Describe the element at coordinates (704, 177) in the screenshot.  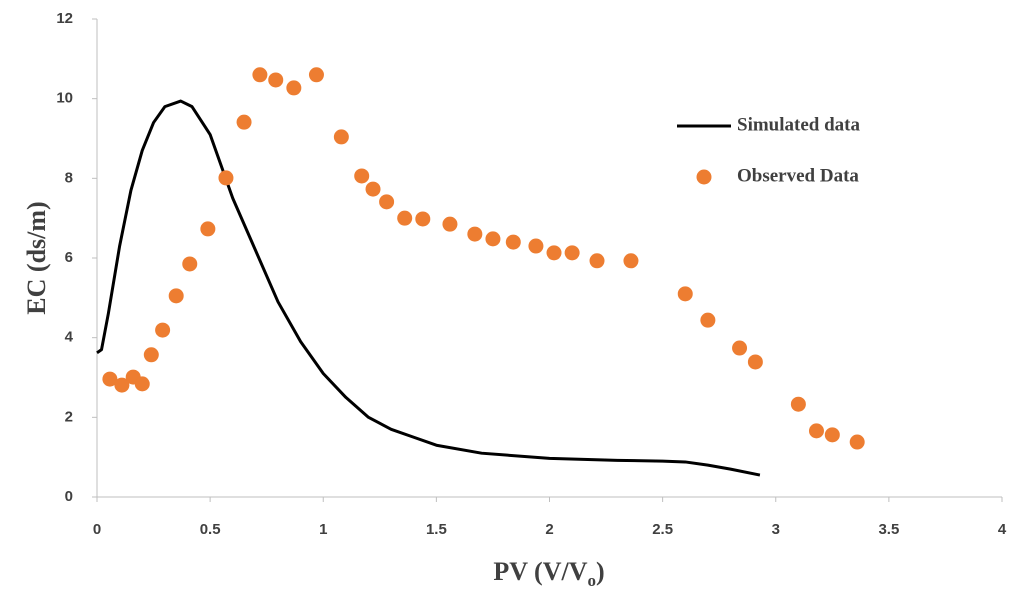
I see `legend-swatch` at that location.